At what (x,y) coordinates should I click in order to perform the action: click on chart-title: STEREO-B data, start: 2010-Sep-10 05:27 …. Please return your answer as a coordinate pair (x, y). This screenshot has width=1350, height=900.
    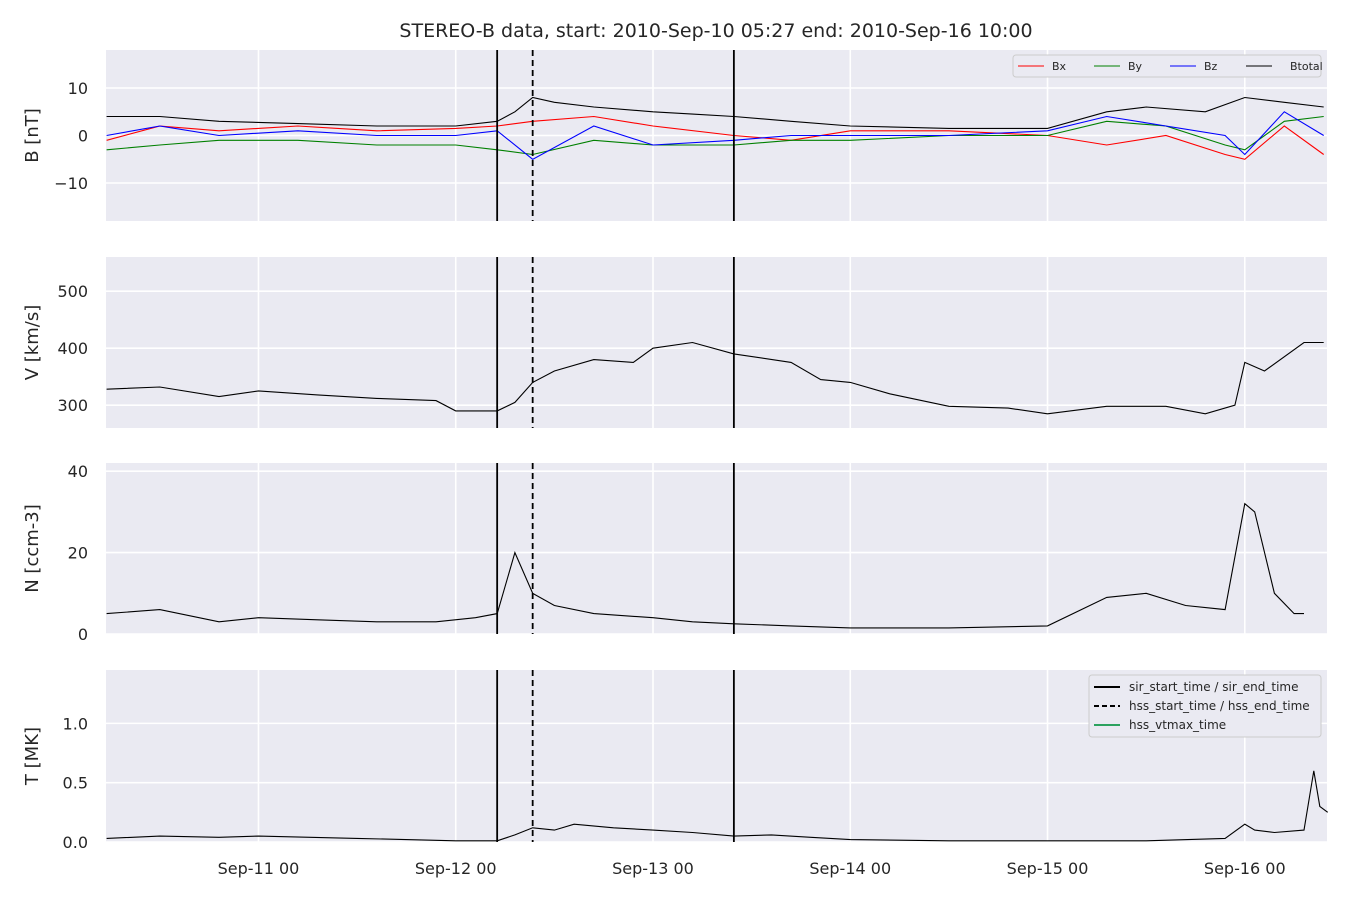
    Looking at the image, I should click on (715, 31).